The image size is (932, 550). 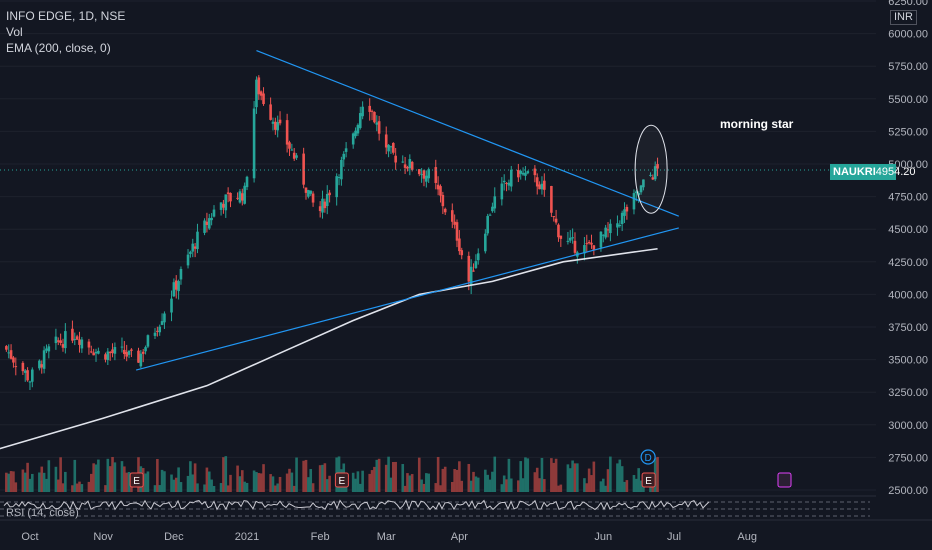 I want to click on time-tick-label: 2021, so click(x=247, y=537).